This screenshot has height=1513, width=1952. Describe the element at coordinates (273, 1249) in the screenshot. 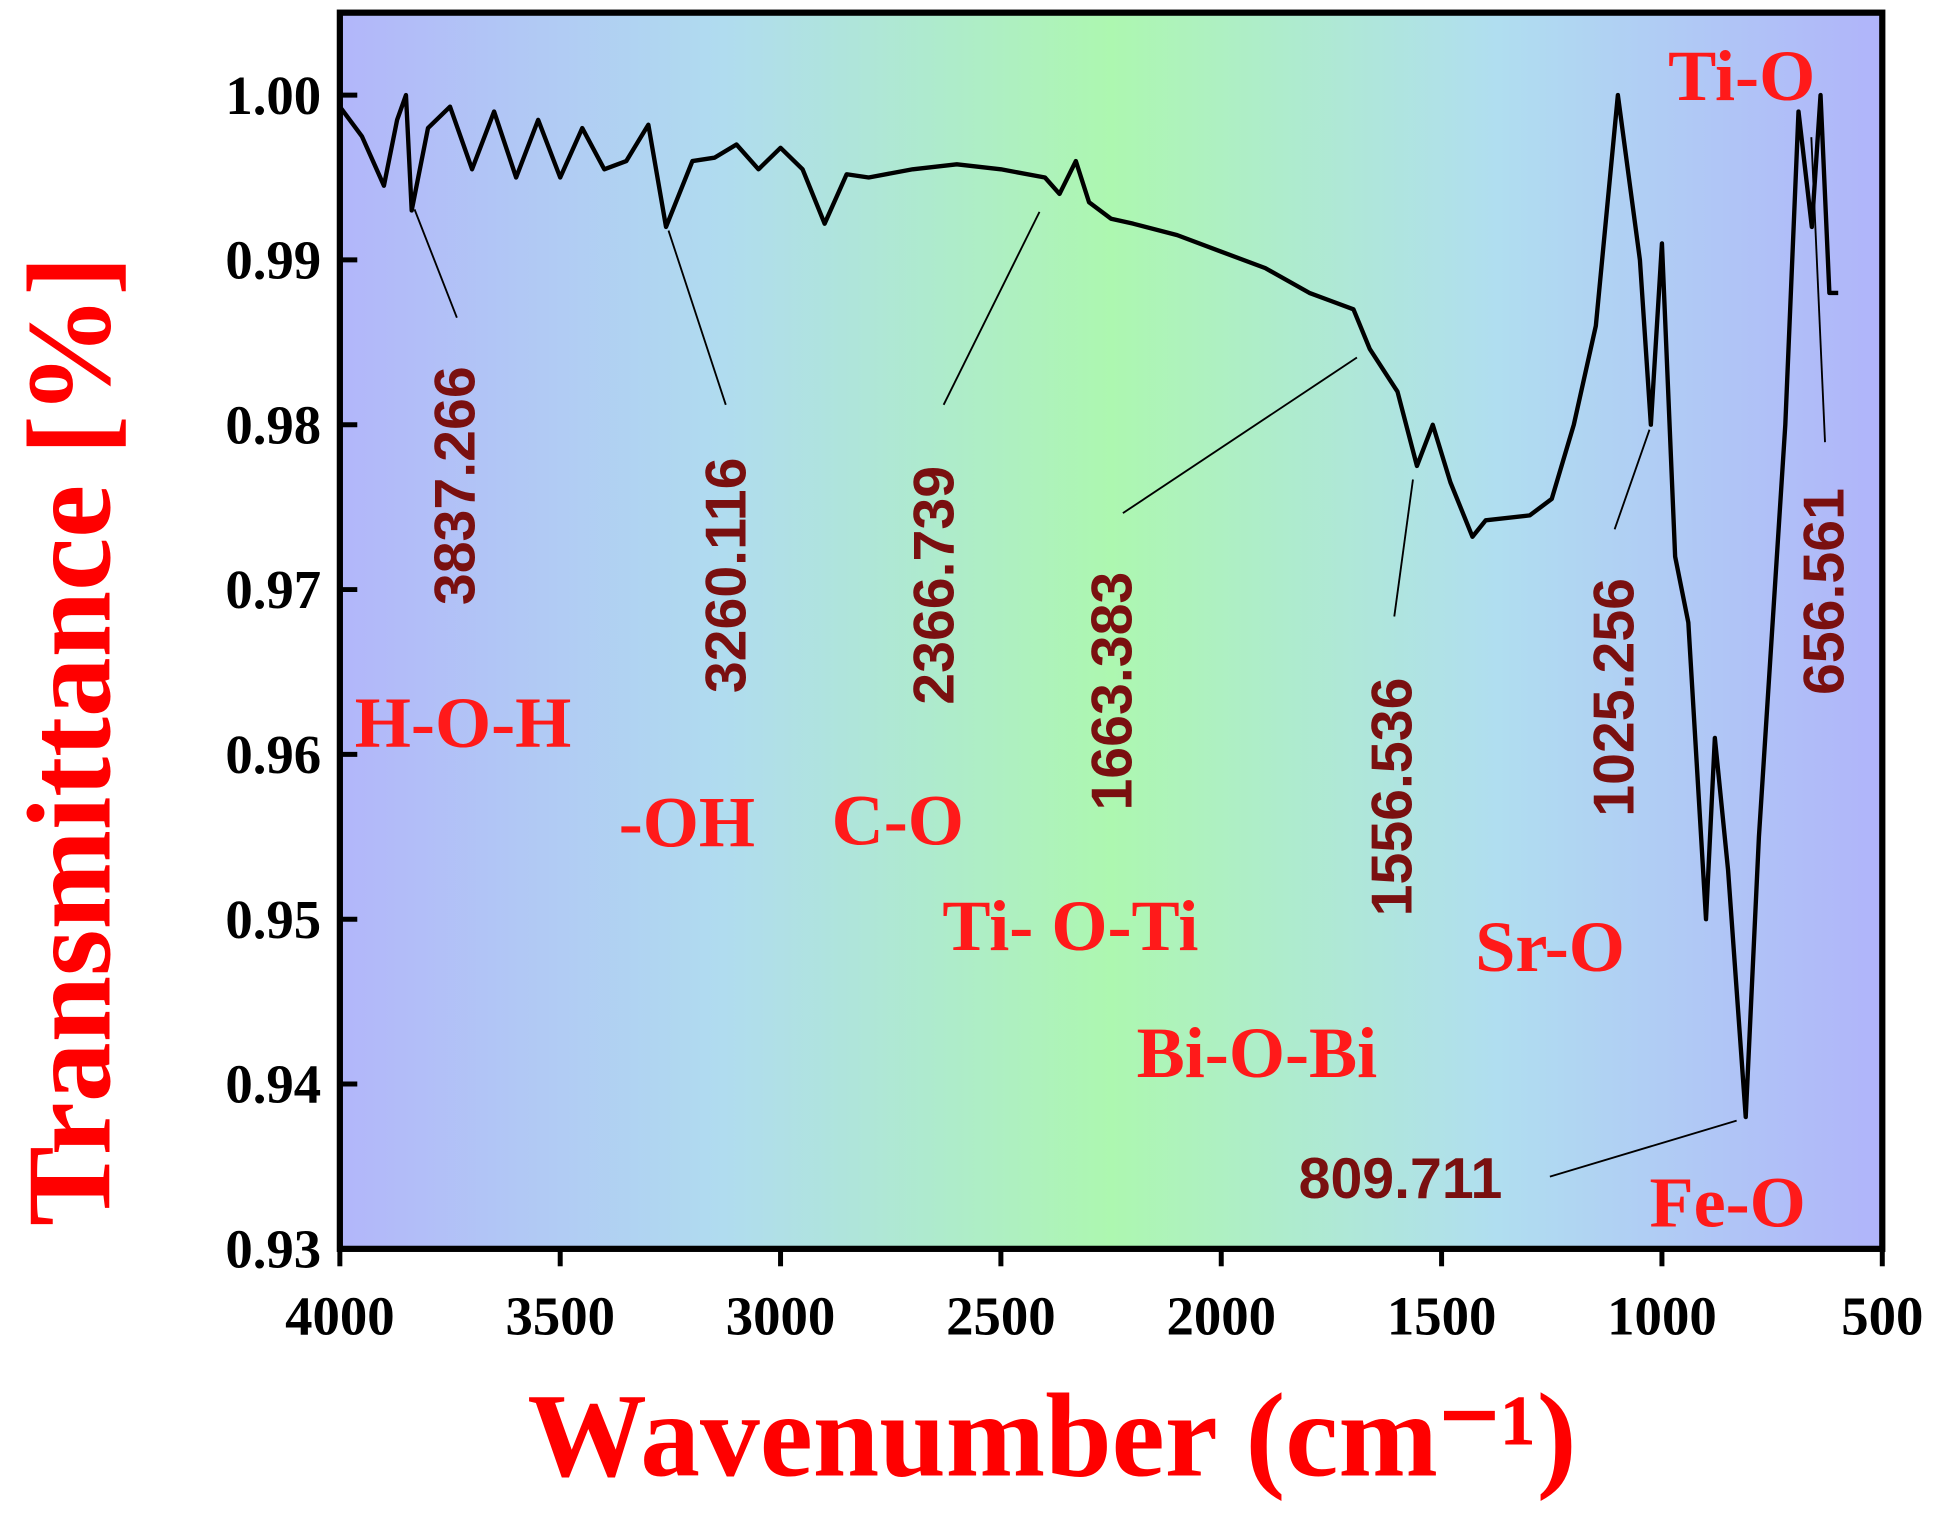

I see `y-tick-label: 0.93` at that location.